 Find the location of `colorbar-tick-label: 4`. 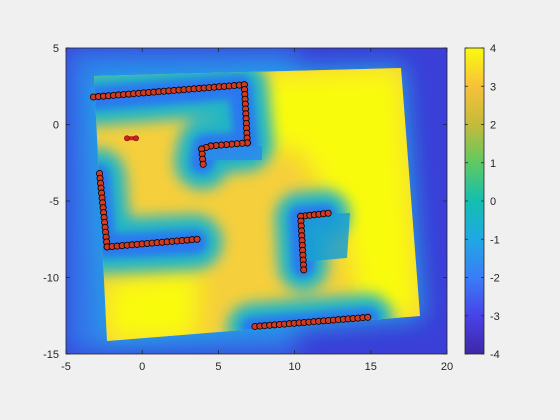

colorbar-tick-label: 4 is located at coordinates (493, 49).